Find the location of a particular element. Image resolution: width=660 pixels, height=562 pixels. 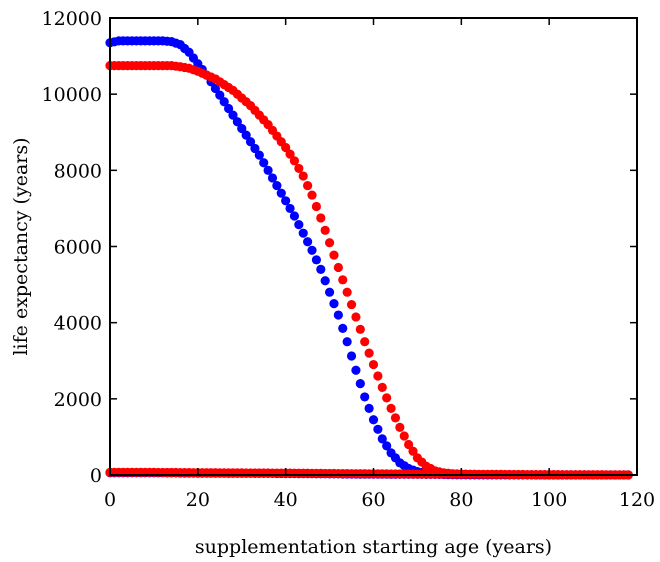

x-tick-label: 80 is located at coordinates (461, 500).